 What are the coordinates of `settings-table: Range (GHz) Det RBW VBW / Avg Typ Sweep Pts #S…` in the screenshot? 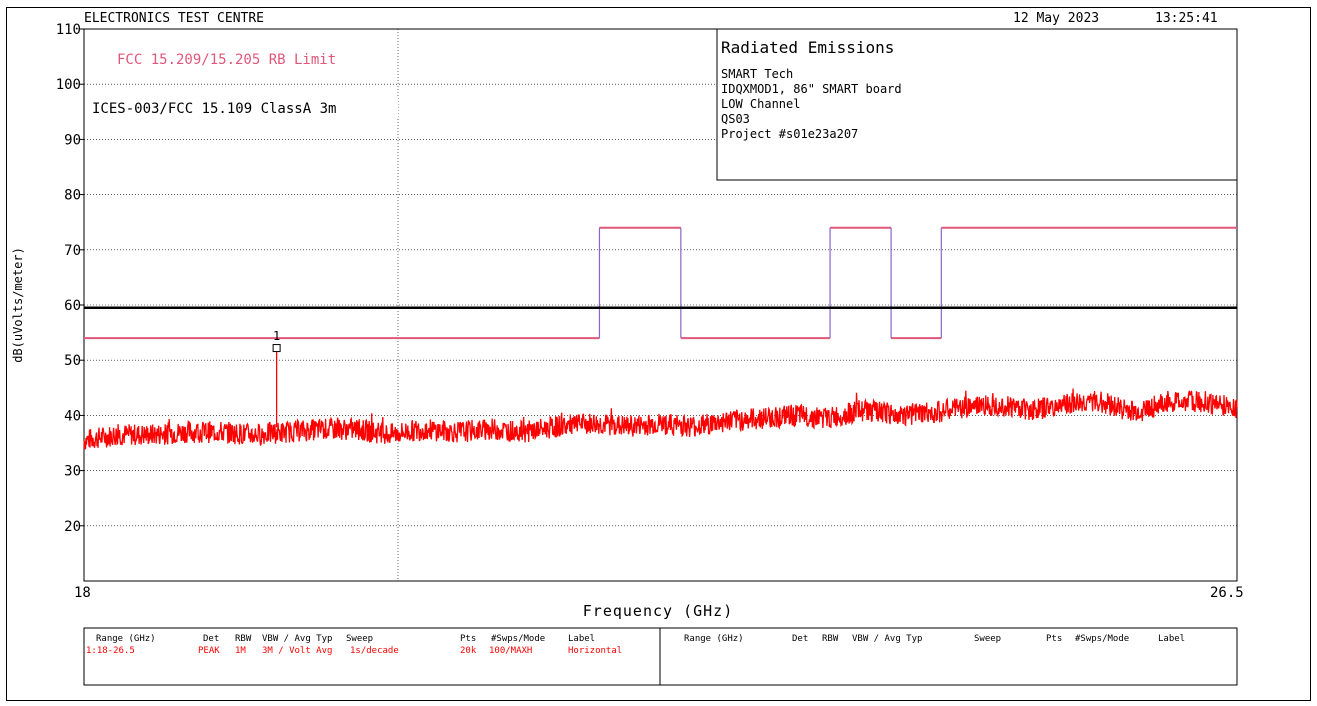 It's located at (660, 656).